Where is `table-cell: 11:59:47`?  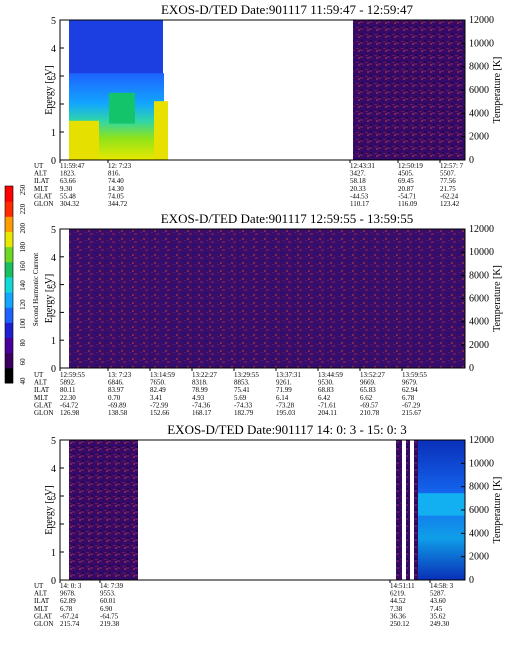 table-cell: 11:59:47 is located at coordinates (72, 166).